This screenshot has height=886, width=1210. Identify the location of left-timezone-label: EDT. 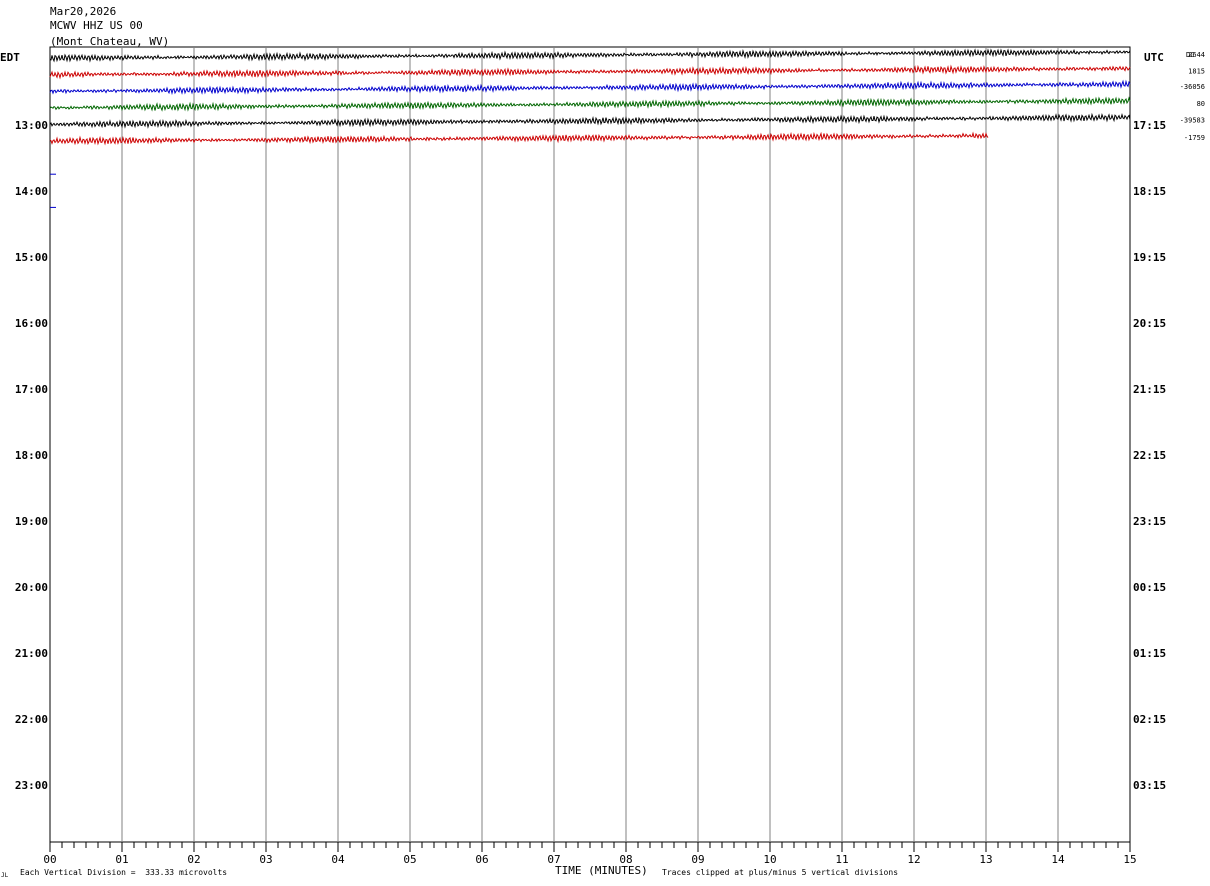
(10, 57).